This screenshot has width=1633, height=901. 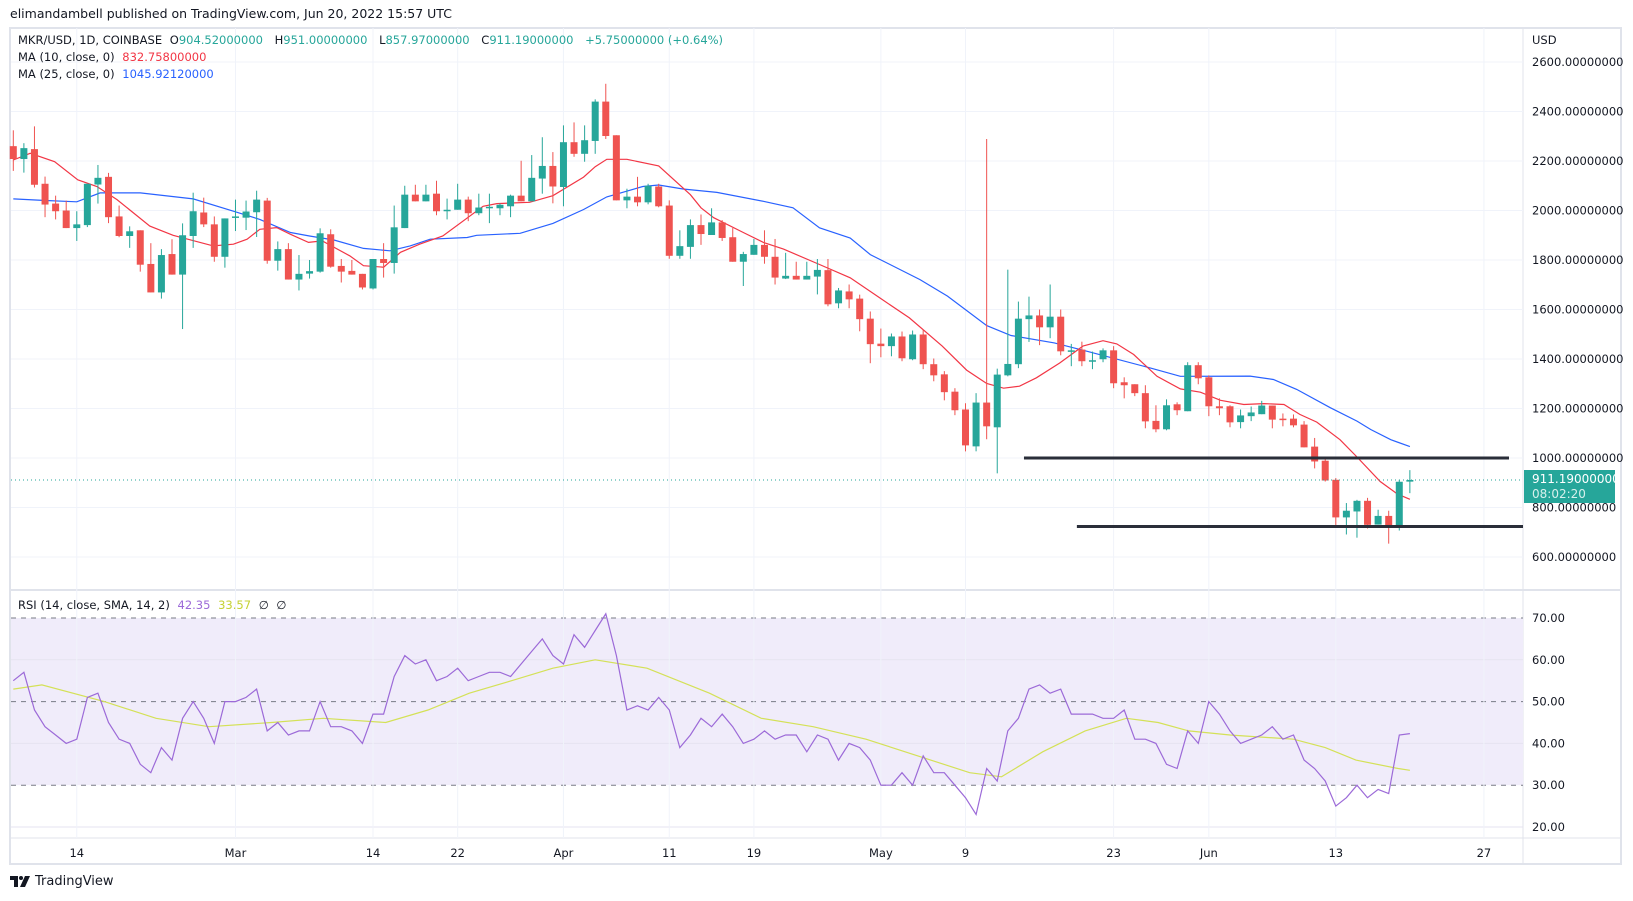 I want to click on price-tick-label: 1800.00000000, so click(x=1577, y=260).